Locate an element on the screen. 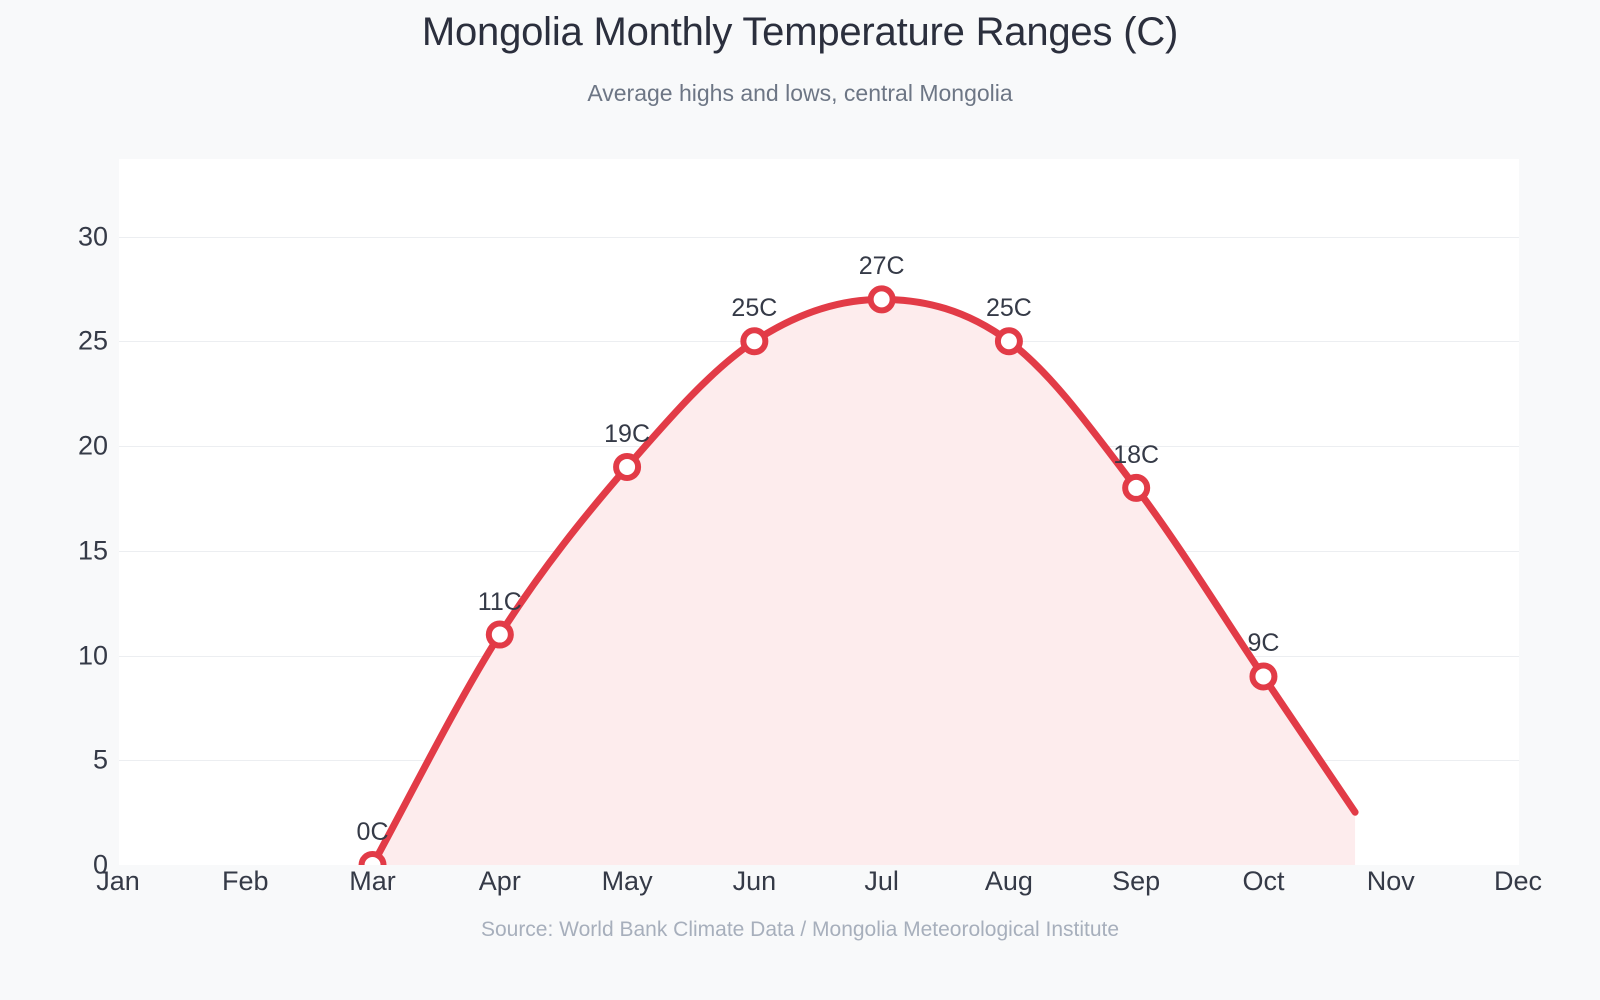 The image size is (1600, 1000). gridline is located at coordinates (819, 237).